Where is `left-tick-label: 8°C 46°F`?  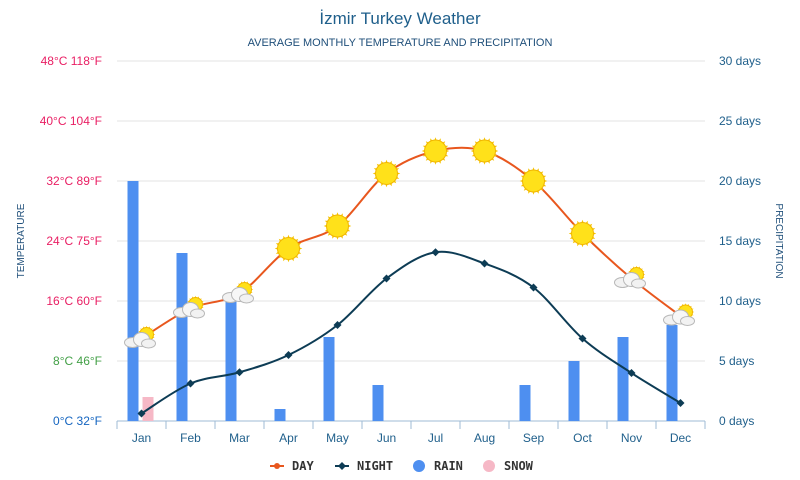
left-tick-label: 8°C 46°F is located at coordinates (77, 361).